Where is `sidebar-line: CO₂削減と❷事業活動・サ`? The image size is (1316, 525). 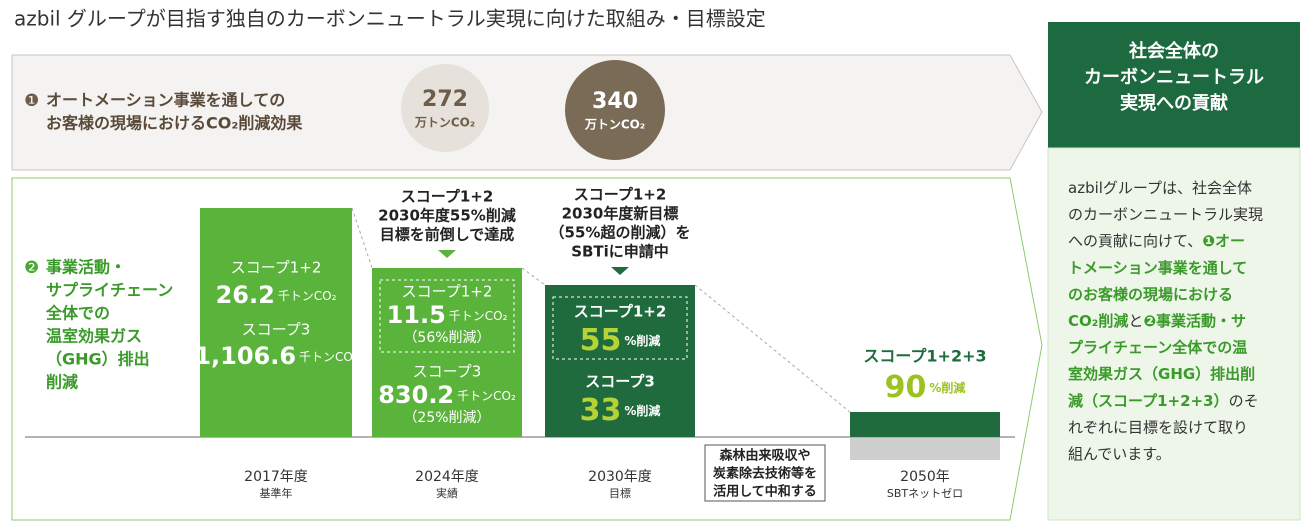
sidebar-line: CO₂削減と❷事業活動・サ is located at coordinates (1157, 321).